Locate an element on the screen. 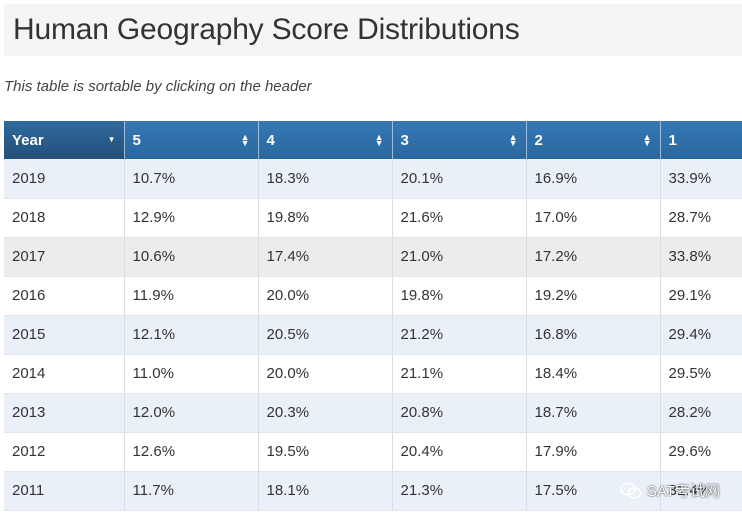 The width and height of the screenshot is (742, 517). header-score-1: 1 is located at coordinates (701, 140).